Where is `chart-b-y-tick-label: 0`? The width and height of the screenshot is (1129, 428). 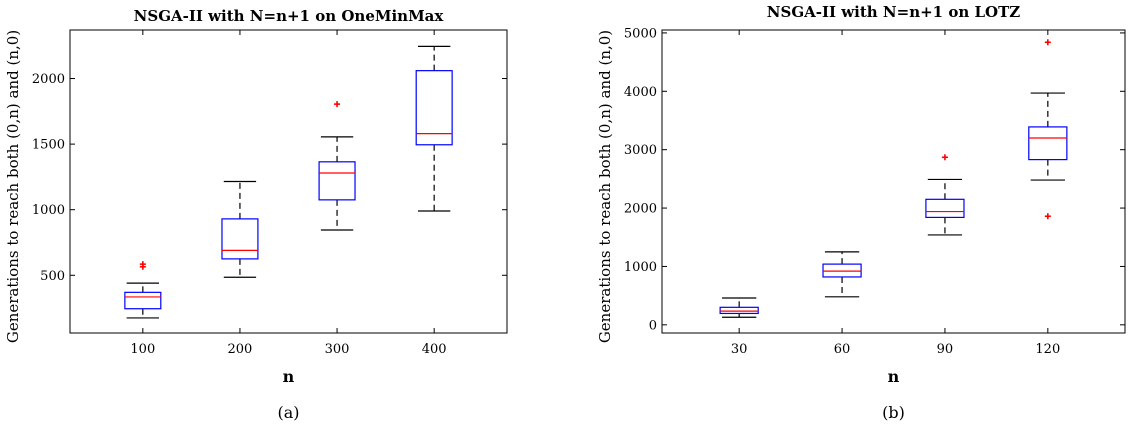
chart-b-y-tick-label: 0 is located at coordinates (653, 325).